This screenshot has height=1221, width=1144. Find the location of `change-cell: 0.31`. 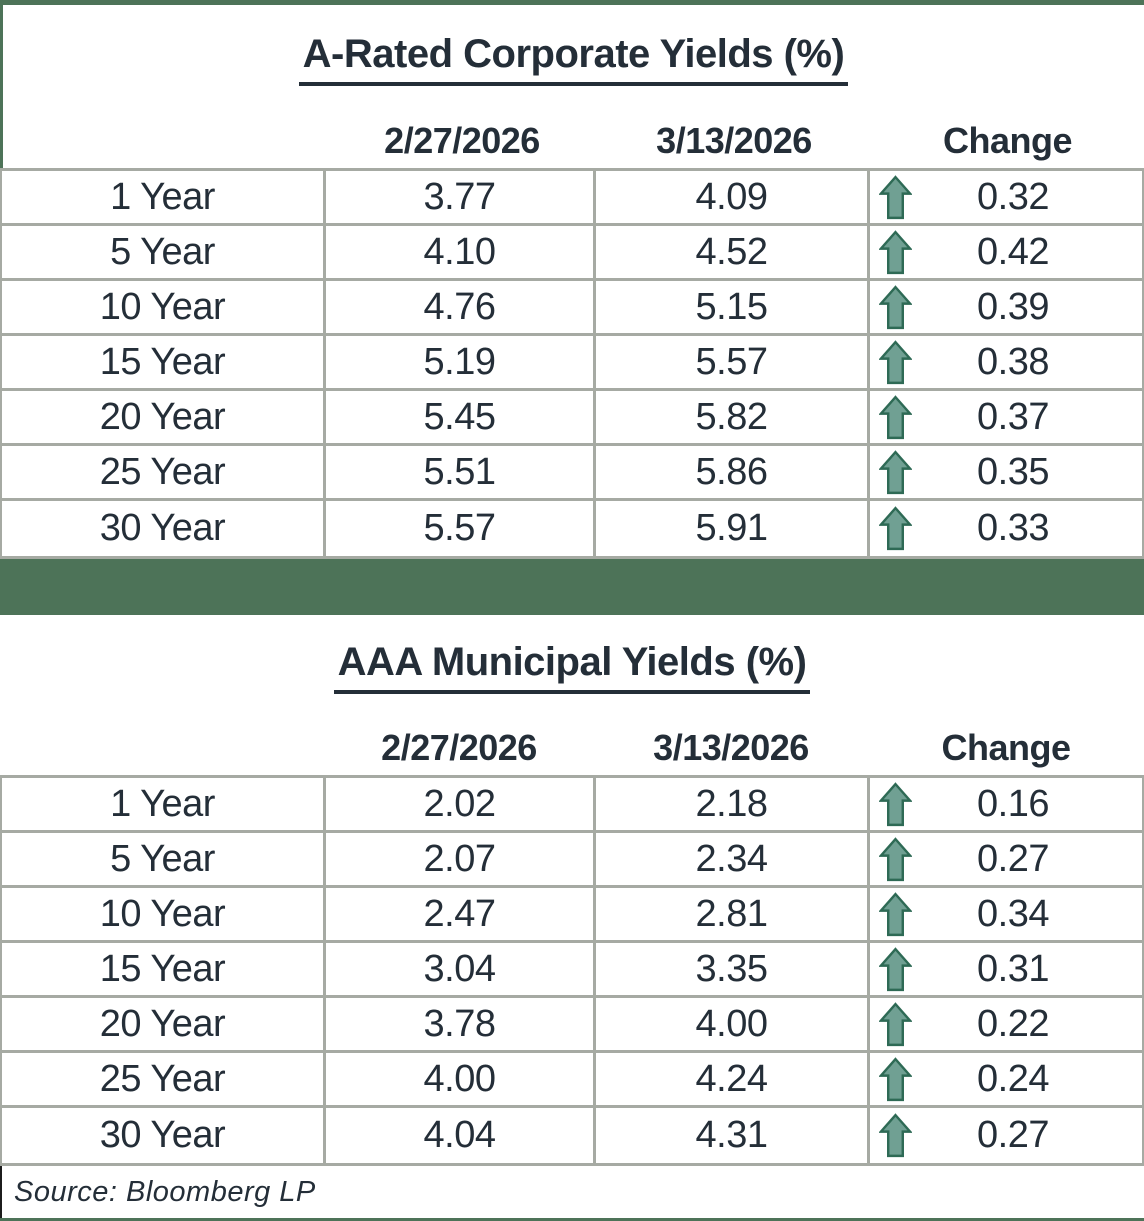

change-cell: 0.31 is located at coordinates (1006, 969).